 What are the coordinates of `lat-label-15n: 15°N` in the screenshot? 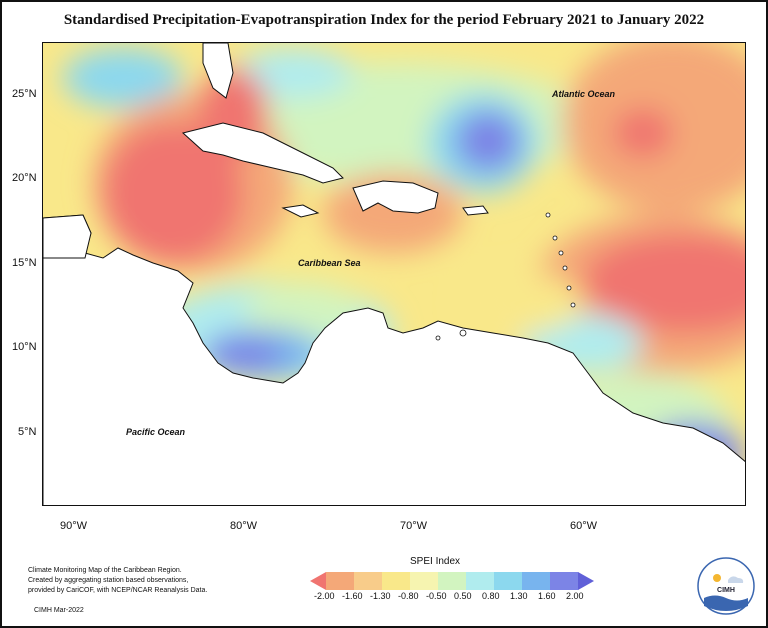 It's located at (24, 263).